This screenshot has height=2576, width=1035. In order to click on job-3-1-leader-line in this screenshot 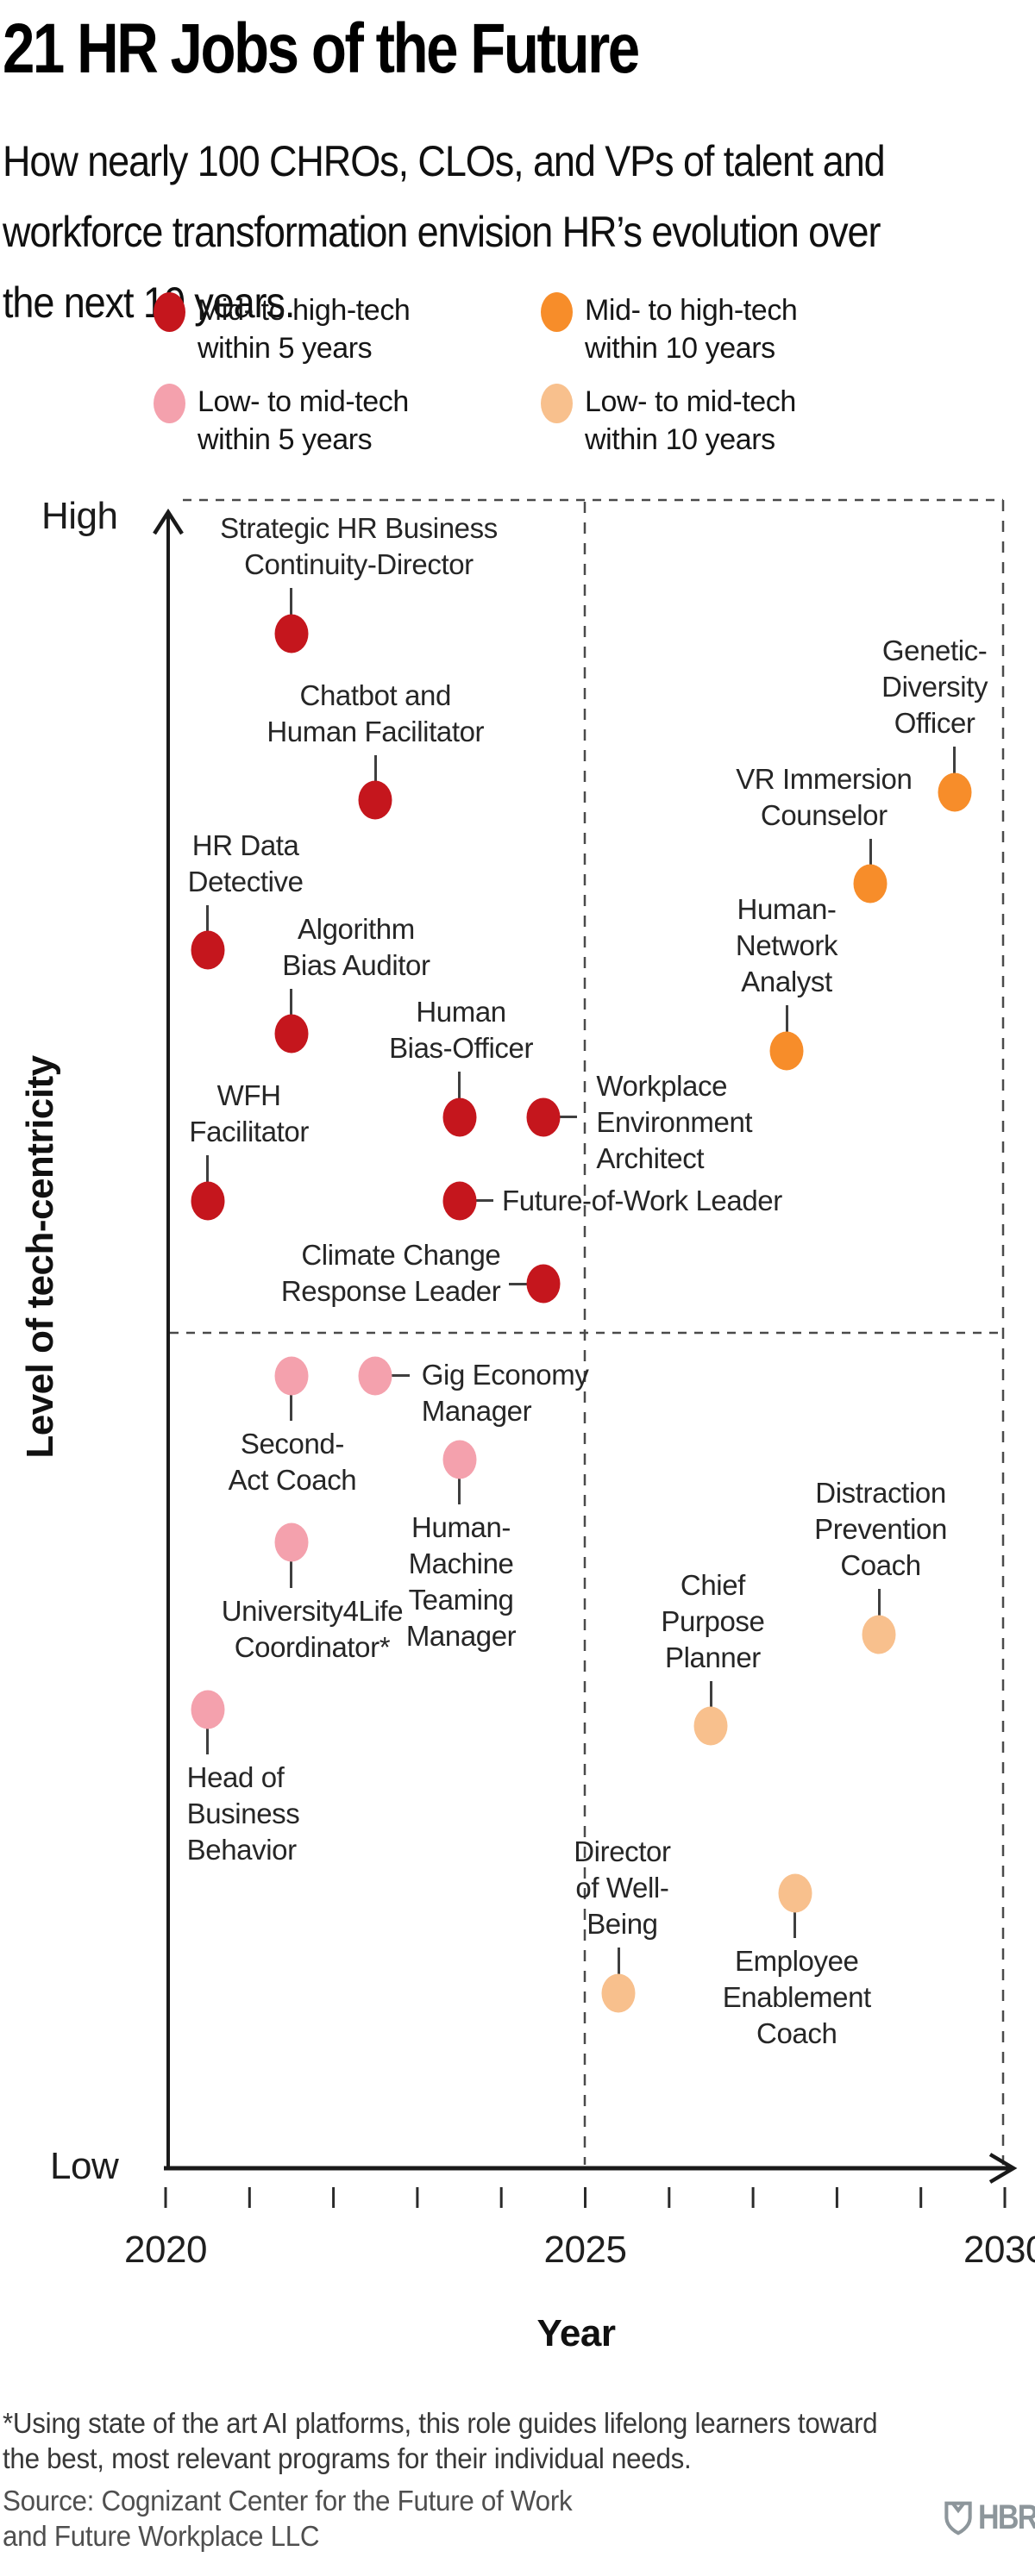, I will do `click(710, 1695)`.